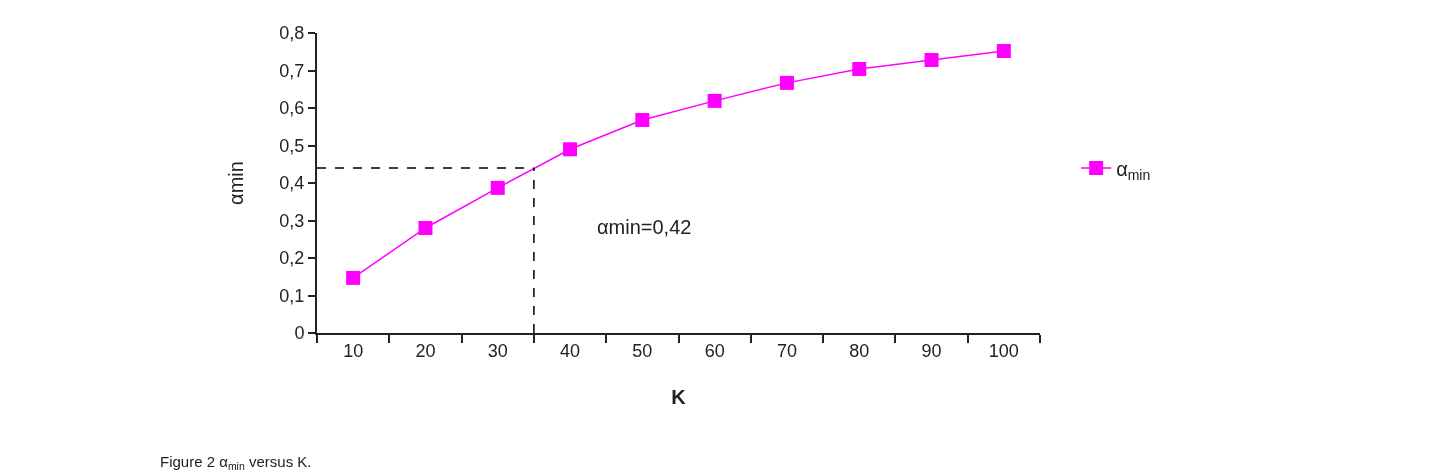 The height and width of the screenshot is (476, 1440). Describe the element at coordinates (236, 463) in the screenshot. I see `caption: Figure 2 α$_{min}$ versus K.` at that location.